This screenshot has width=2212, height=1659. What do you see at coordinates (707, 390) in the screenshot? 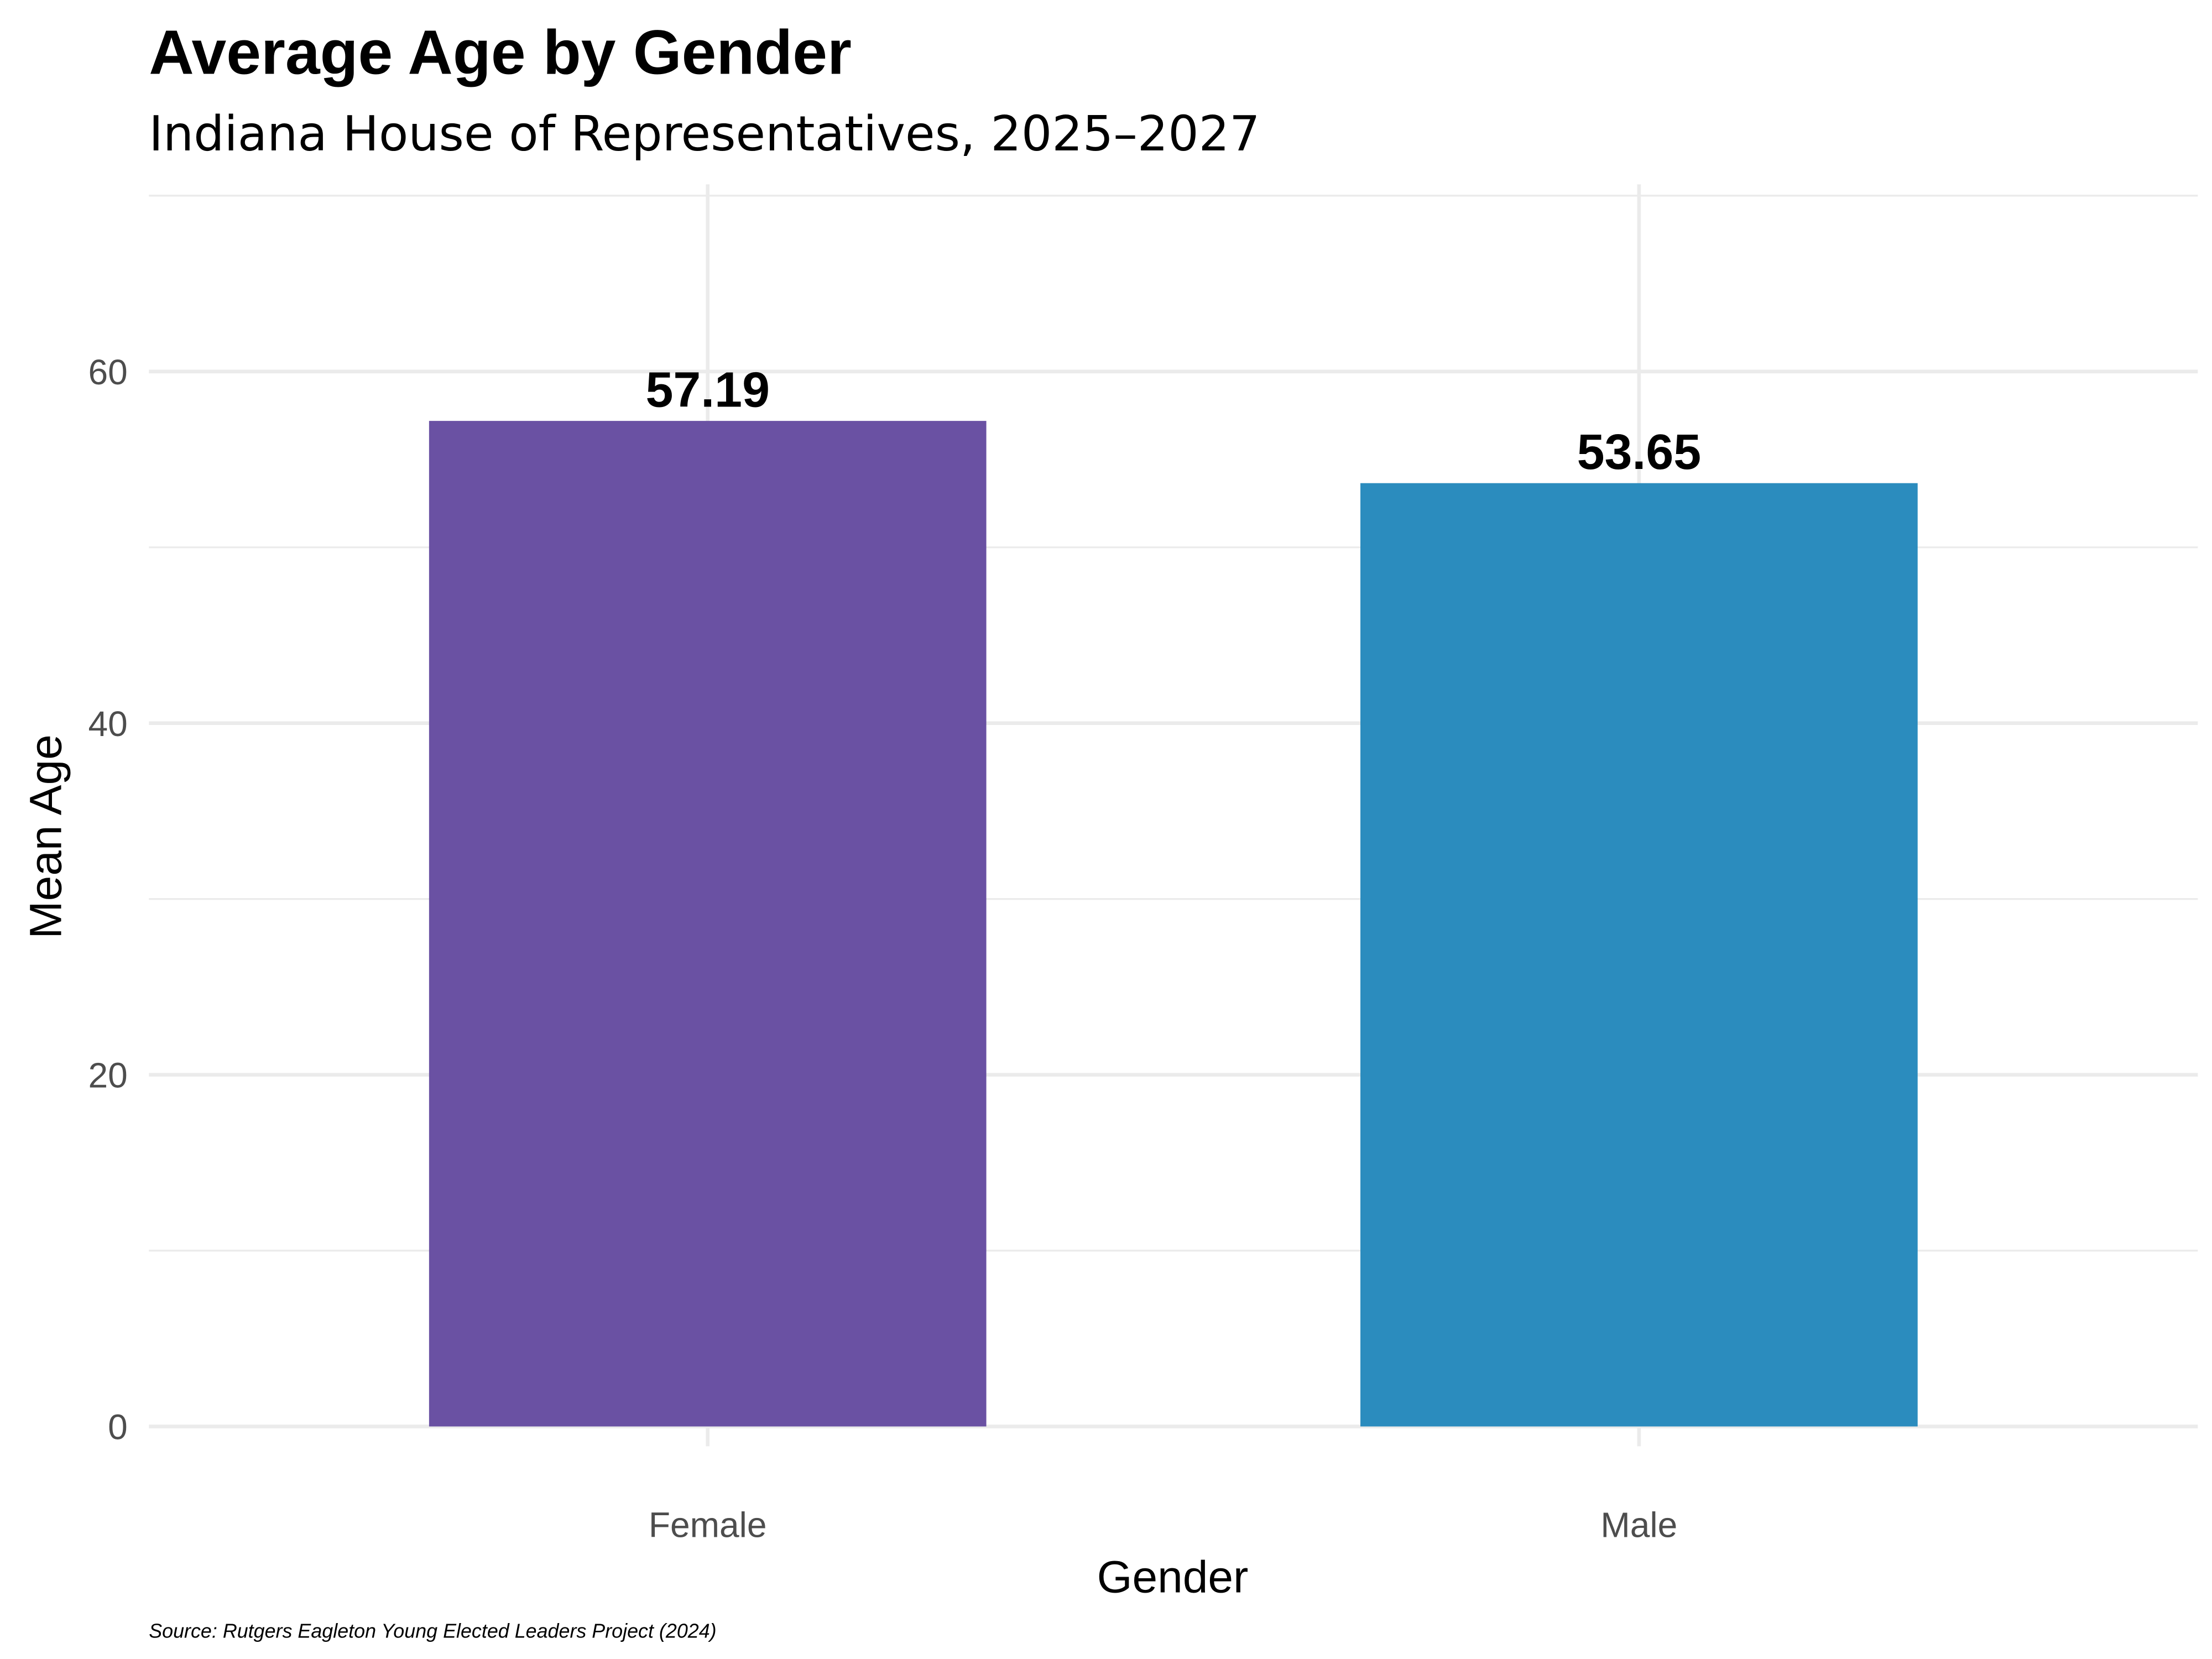
I see `data-label: 57.19` at bounding box center [707, 390].